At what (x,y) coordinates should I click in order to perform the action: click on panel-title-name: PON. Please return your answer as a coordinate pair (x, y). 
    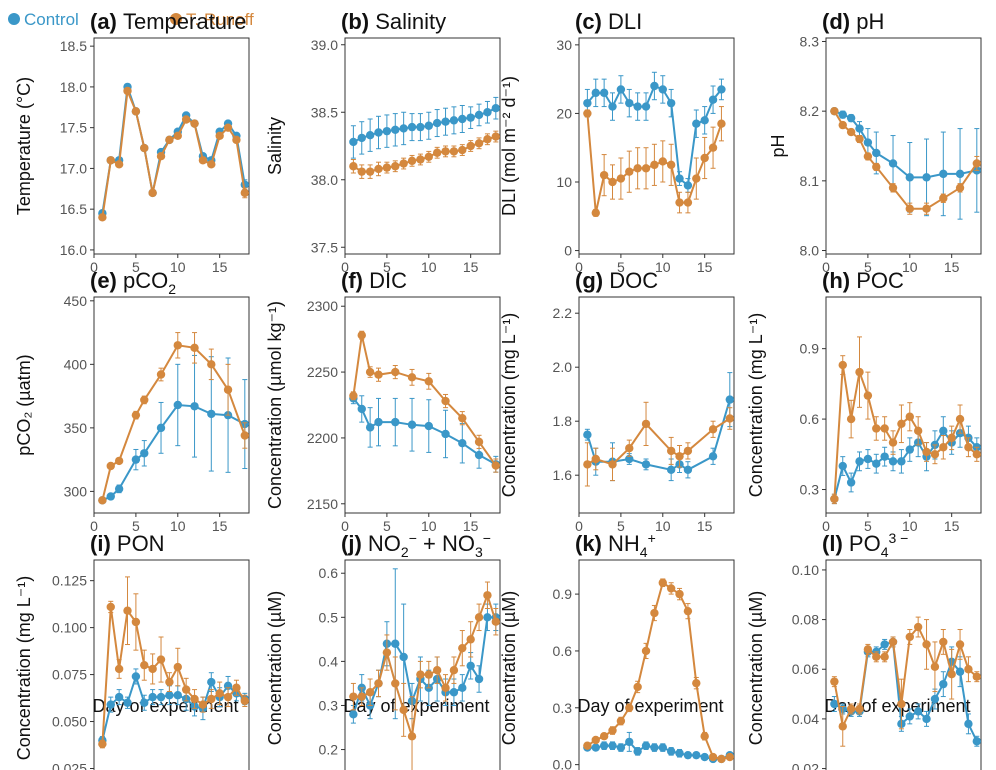
    Looking at the image, I should click on (141, 543).